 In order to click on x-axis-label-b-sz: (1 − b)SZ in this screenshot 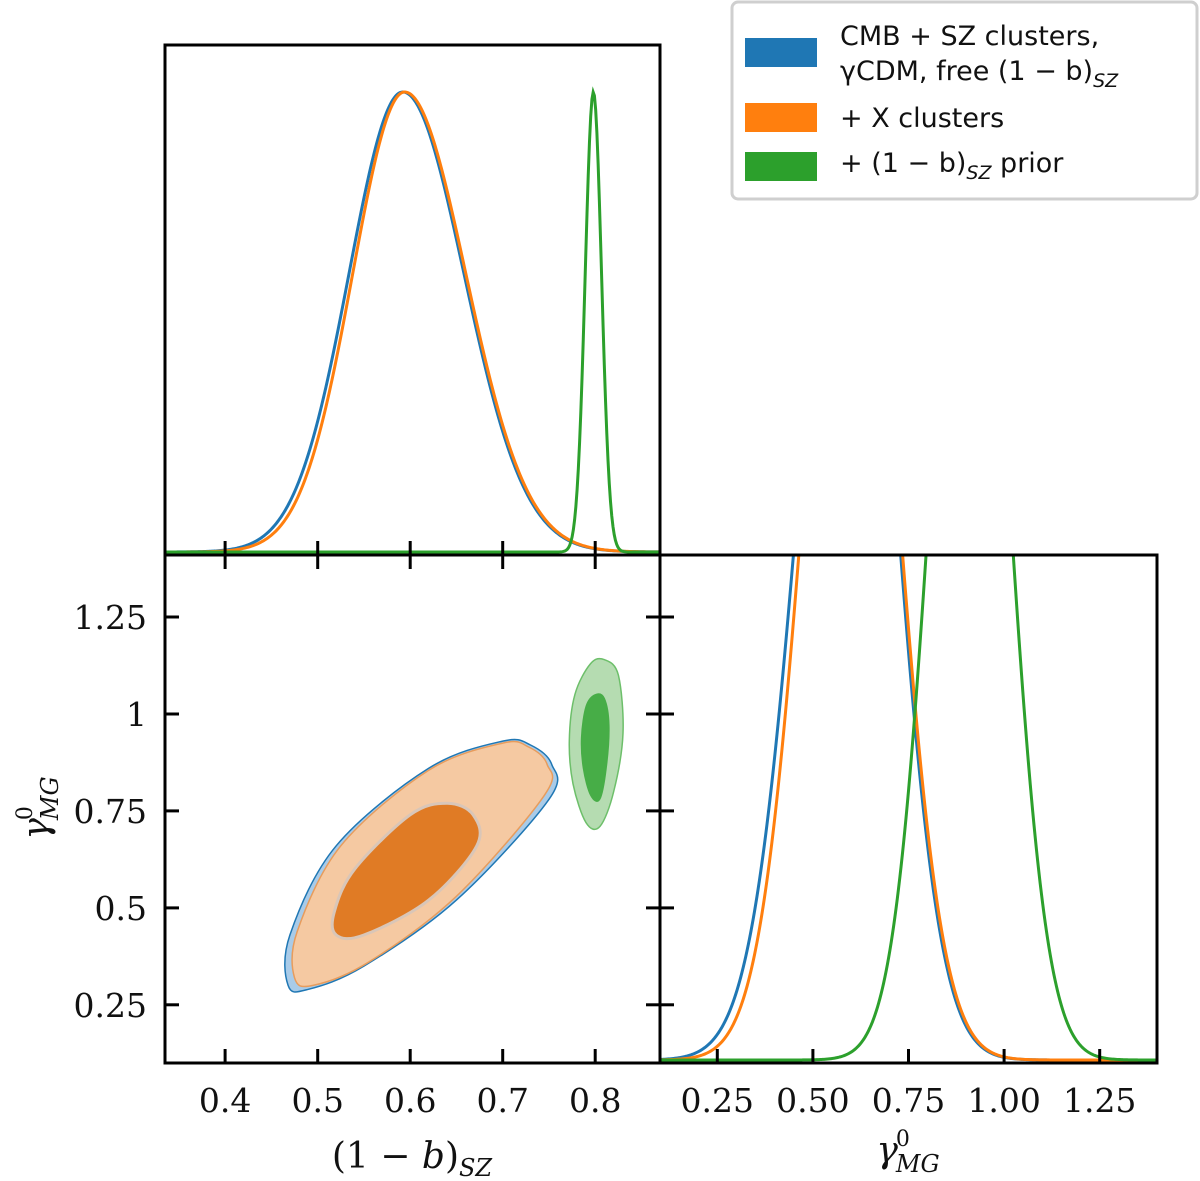, I will do `click(413, 1158)`.